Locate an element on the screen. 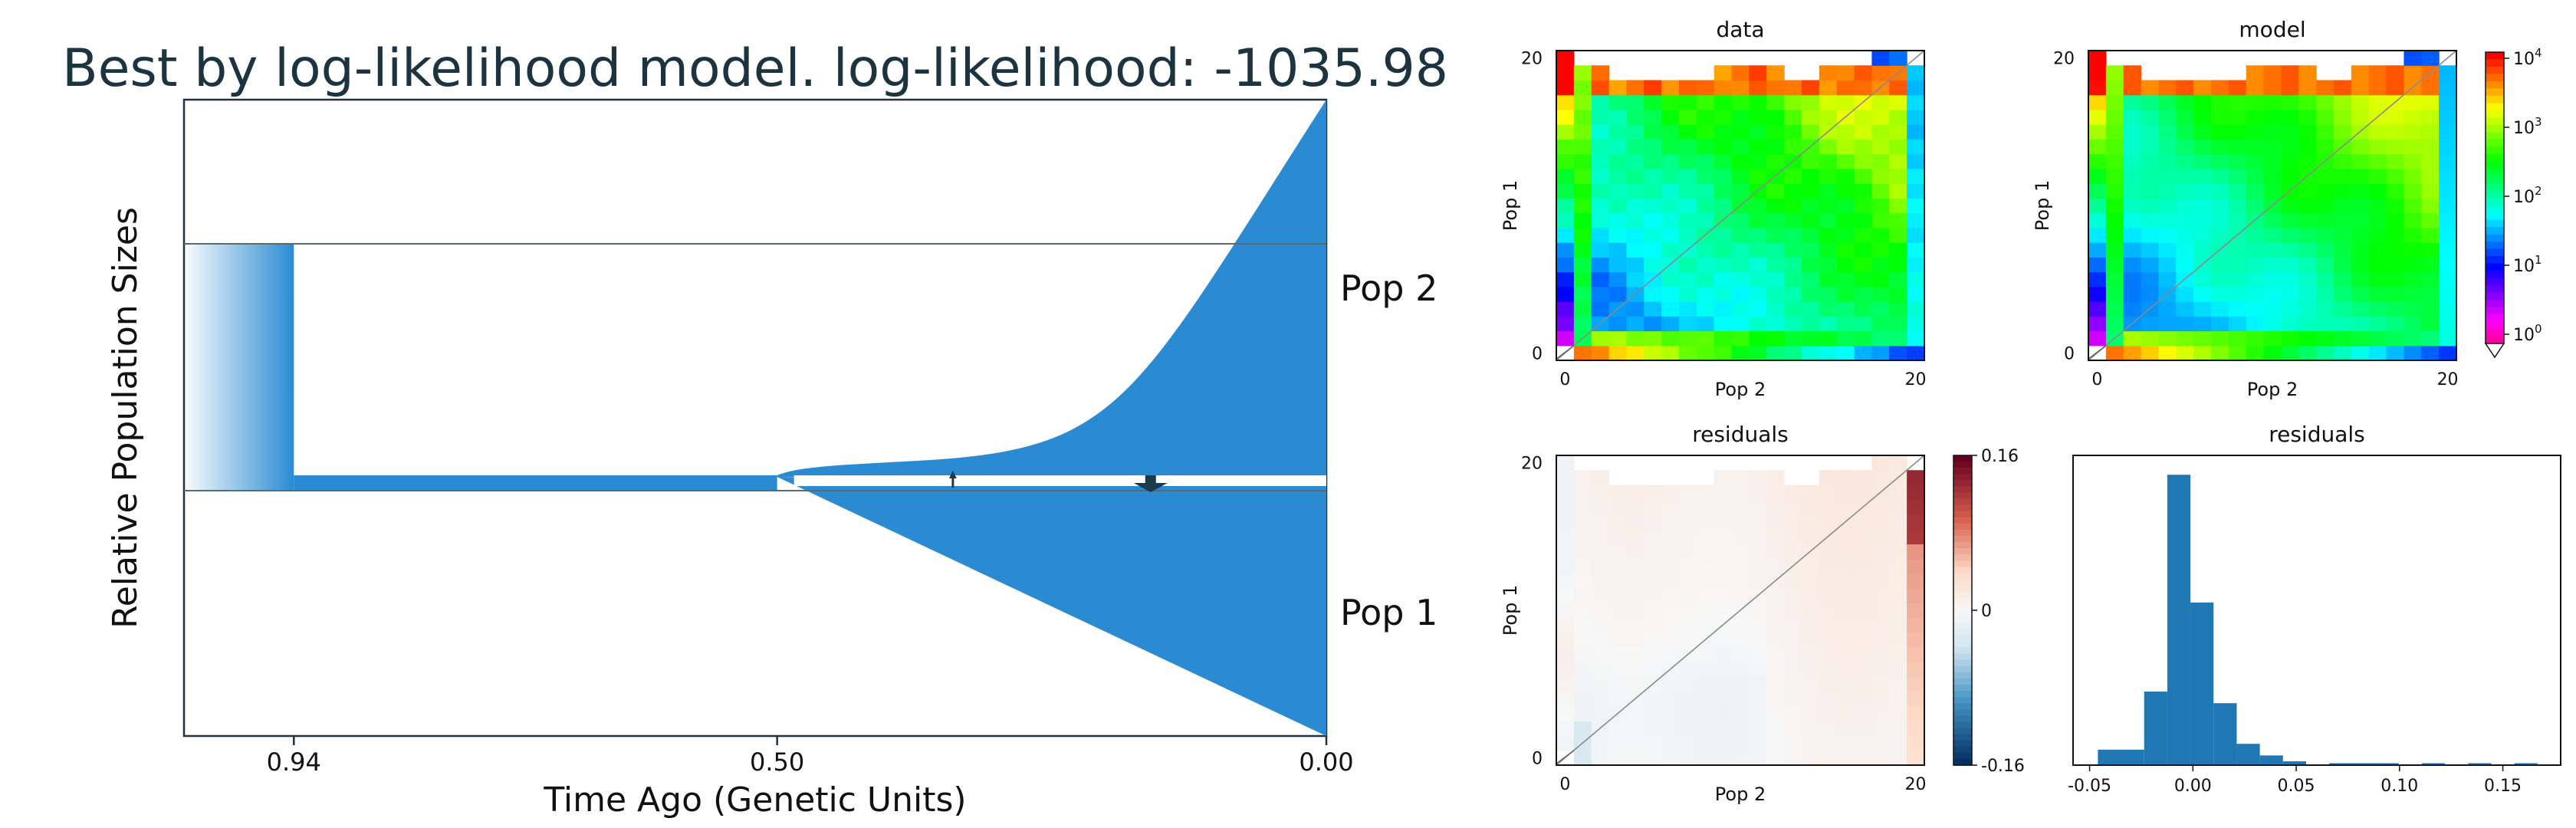 This screenshot has height=828, width=2576. y-axis-label: Pop 1 is located at coordinates (2042, 205).